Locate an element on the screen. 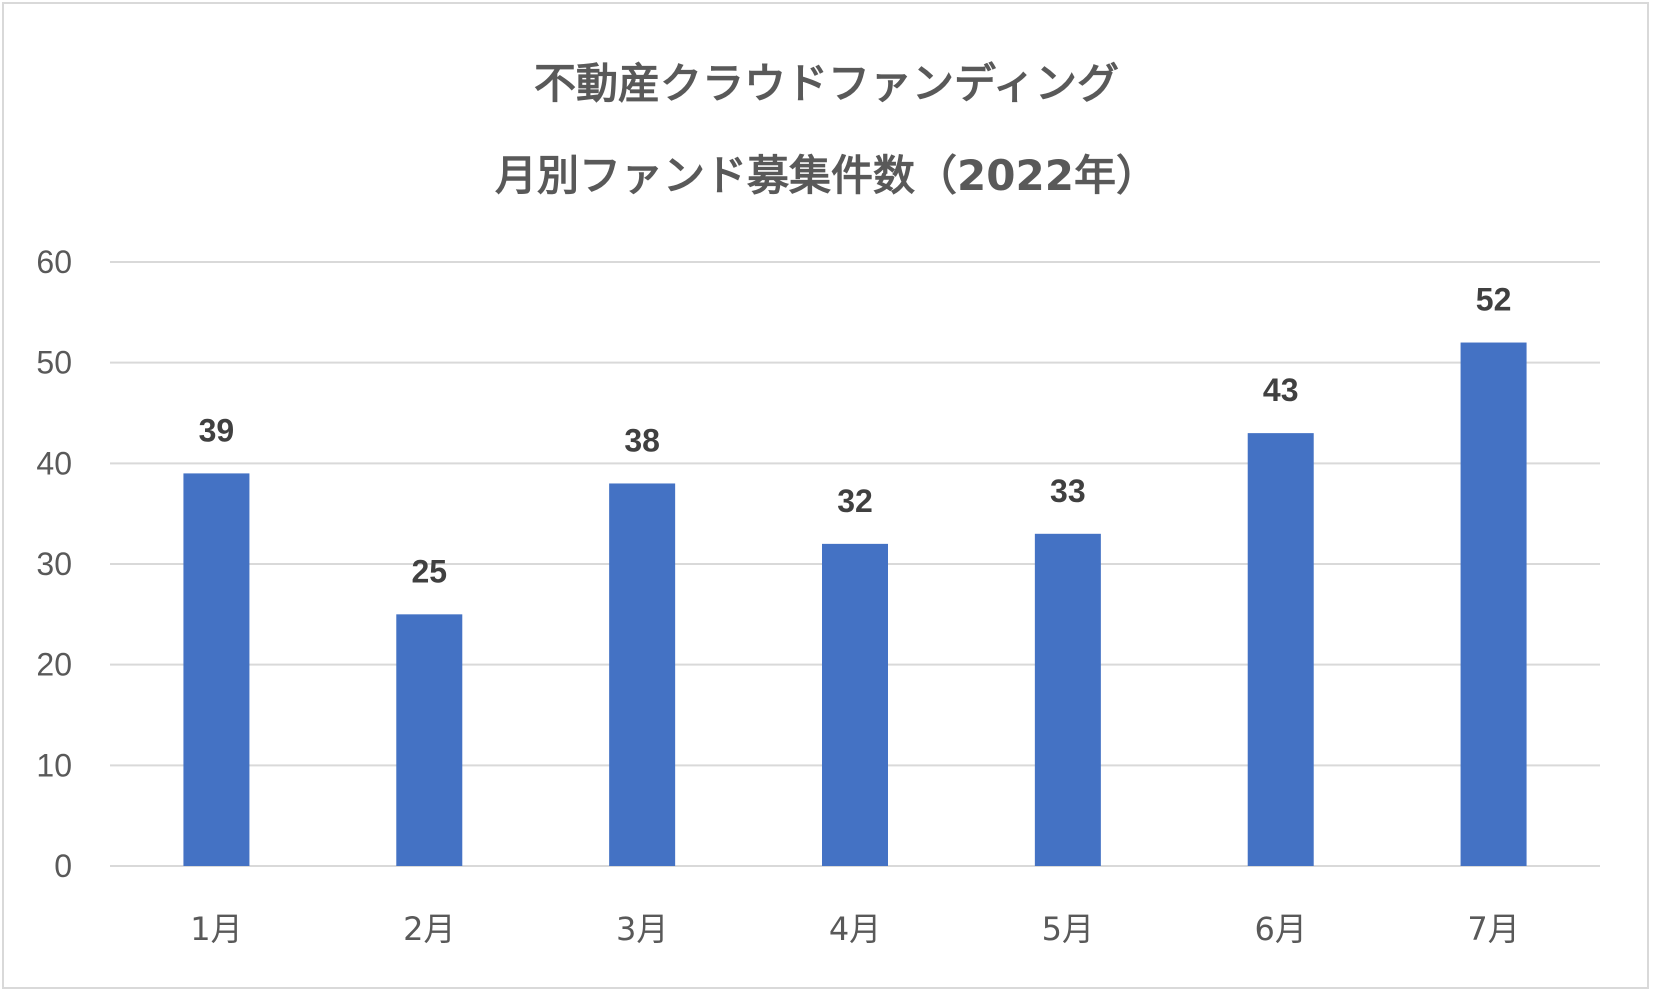  x-axis-tick-labels: 1月 2月 3月 4月 5月 6月 7月 is located at coordinates (855, 929).